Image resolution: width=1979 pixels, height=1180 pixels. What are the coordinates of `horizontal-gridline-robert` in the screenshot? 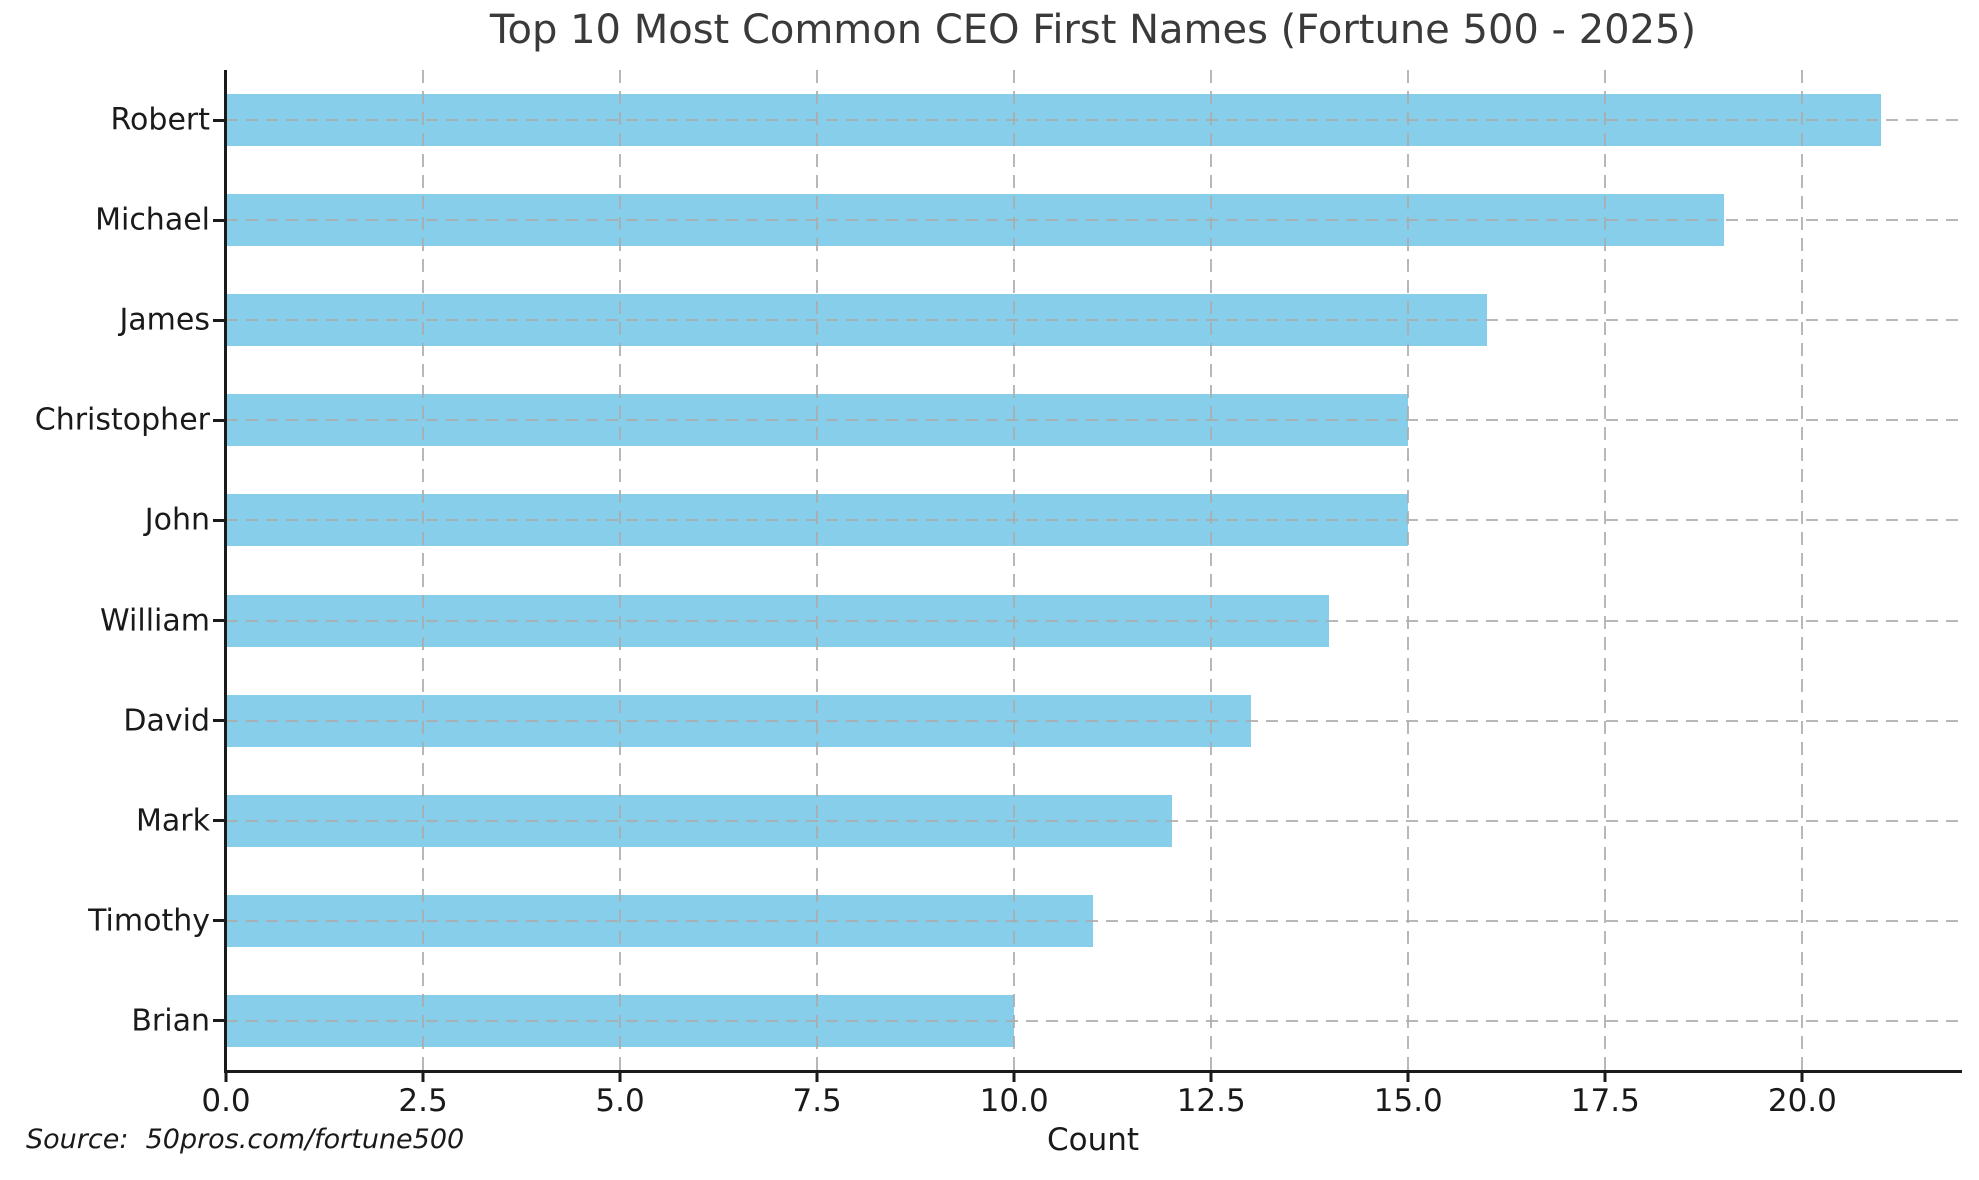 It's located at (1093, 120).